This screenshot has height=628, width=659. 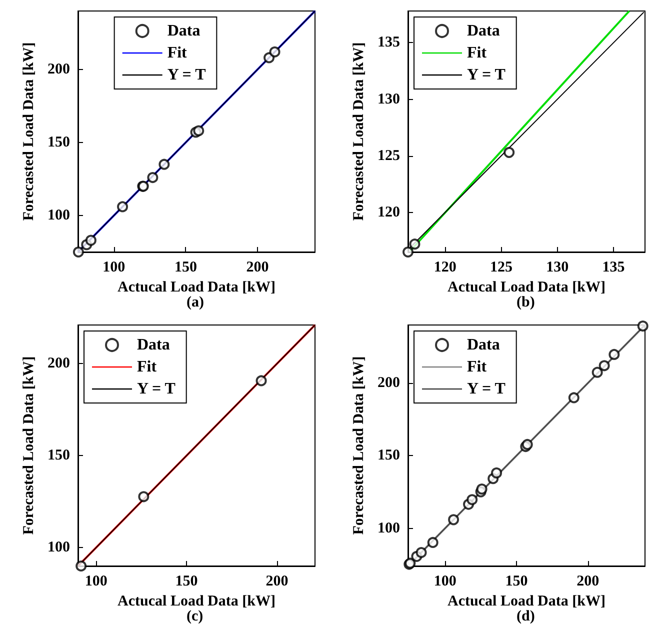 What do you see at coordinates (389, 99) in the screenshot?
I see `y-tick-label: 130` at bounding box center [389, 99].